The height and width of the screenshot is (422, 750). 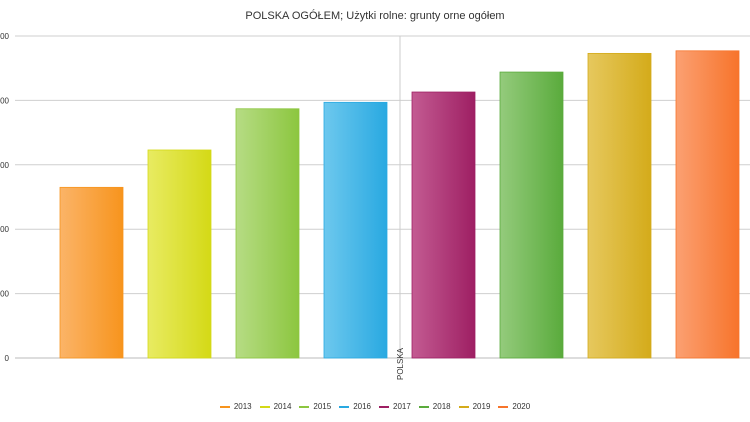 What do you see at coordinates (481, 406) in the screenshot?
I see `legend-label: 2019` at bounding box center [481, 406].